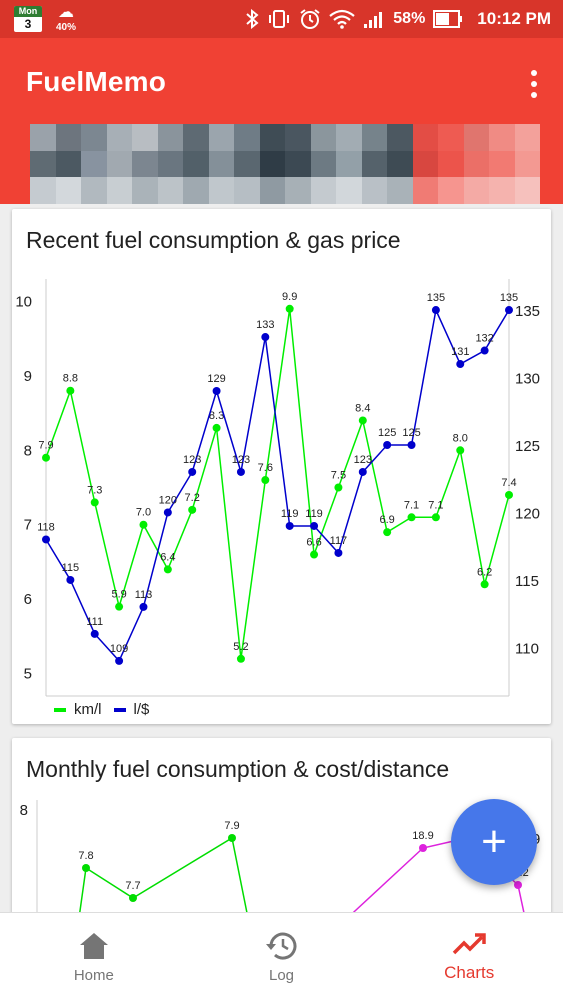  What do you see at coordinates (514, 18) in the screenshot?
I see `clock: 10:12 PM` at bounding box center [514, 18].